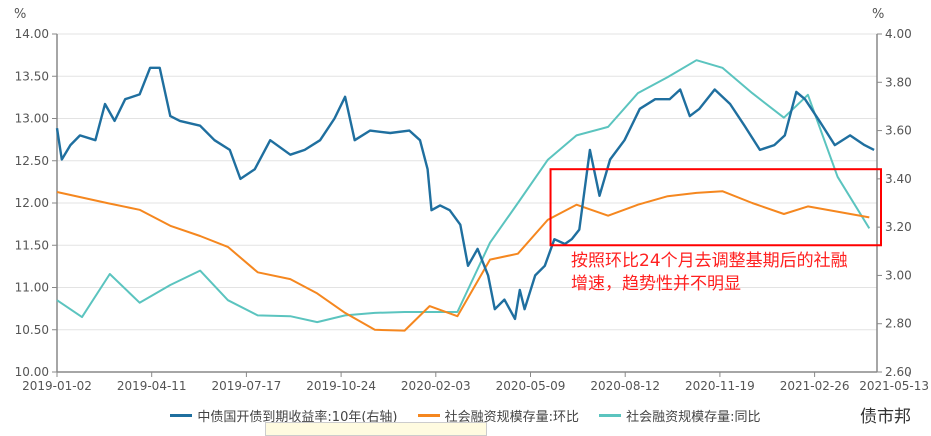  I want to click on left-tick-label: 11.50, so click(32, 245).